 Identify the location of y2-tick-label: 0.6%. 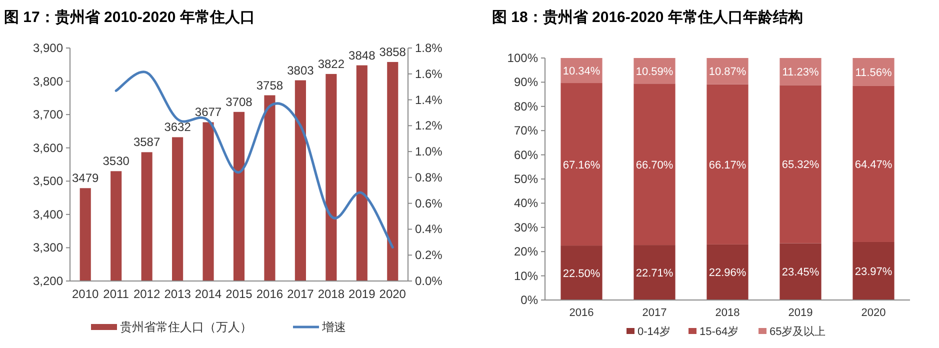
(429, 203).